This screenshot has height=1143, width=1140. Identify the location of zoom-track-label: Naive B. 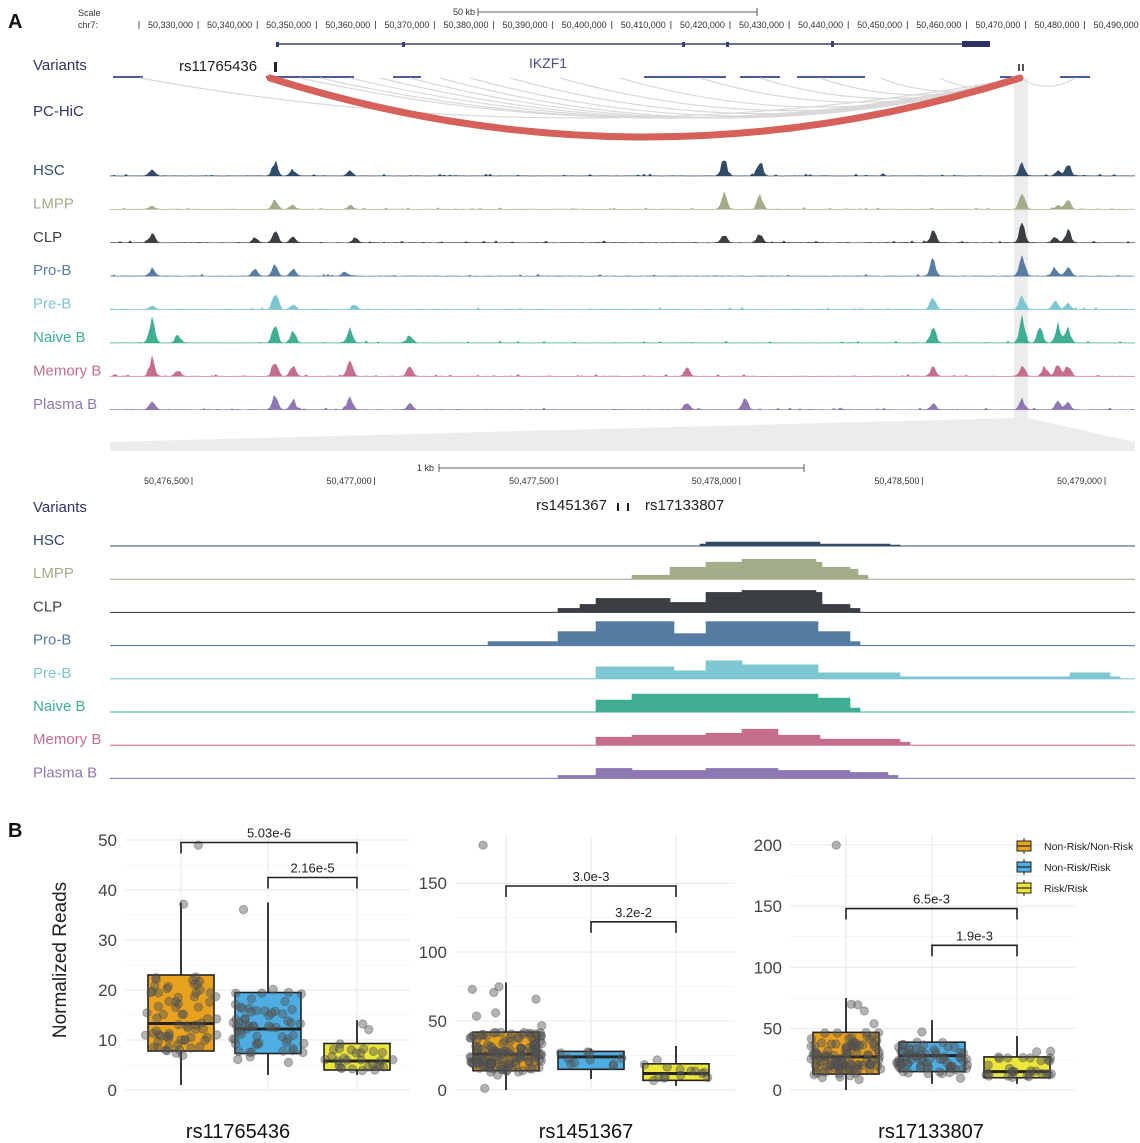
(59, 706).